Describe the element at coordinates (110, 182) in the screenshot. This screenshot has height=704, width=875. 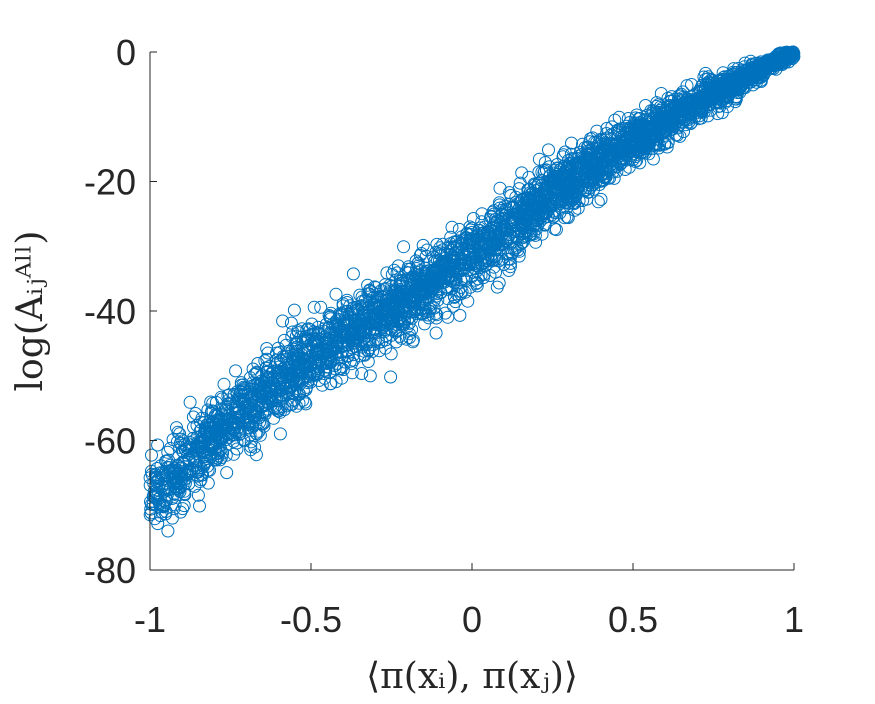
I see `y-tick-label: -20` at that location.